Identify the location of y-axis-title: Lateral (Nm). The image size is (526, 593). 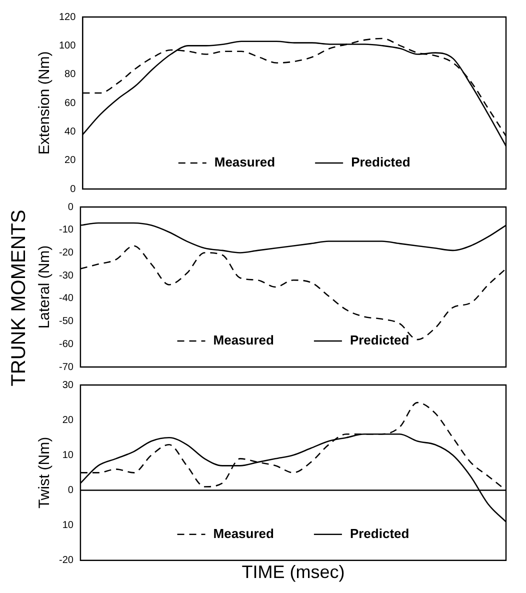
(45, 287).